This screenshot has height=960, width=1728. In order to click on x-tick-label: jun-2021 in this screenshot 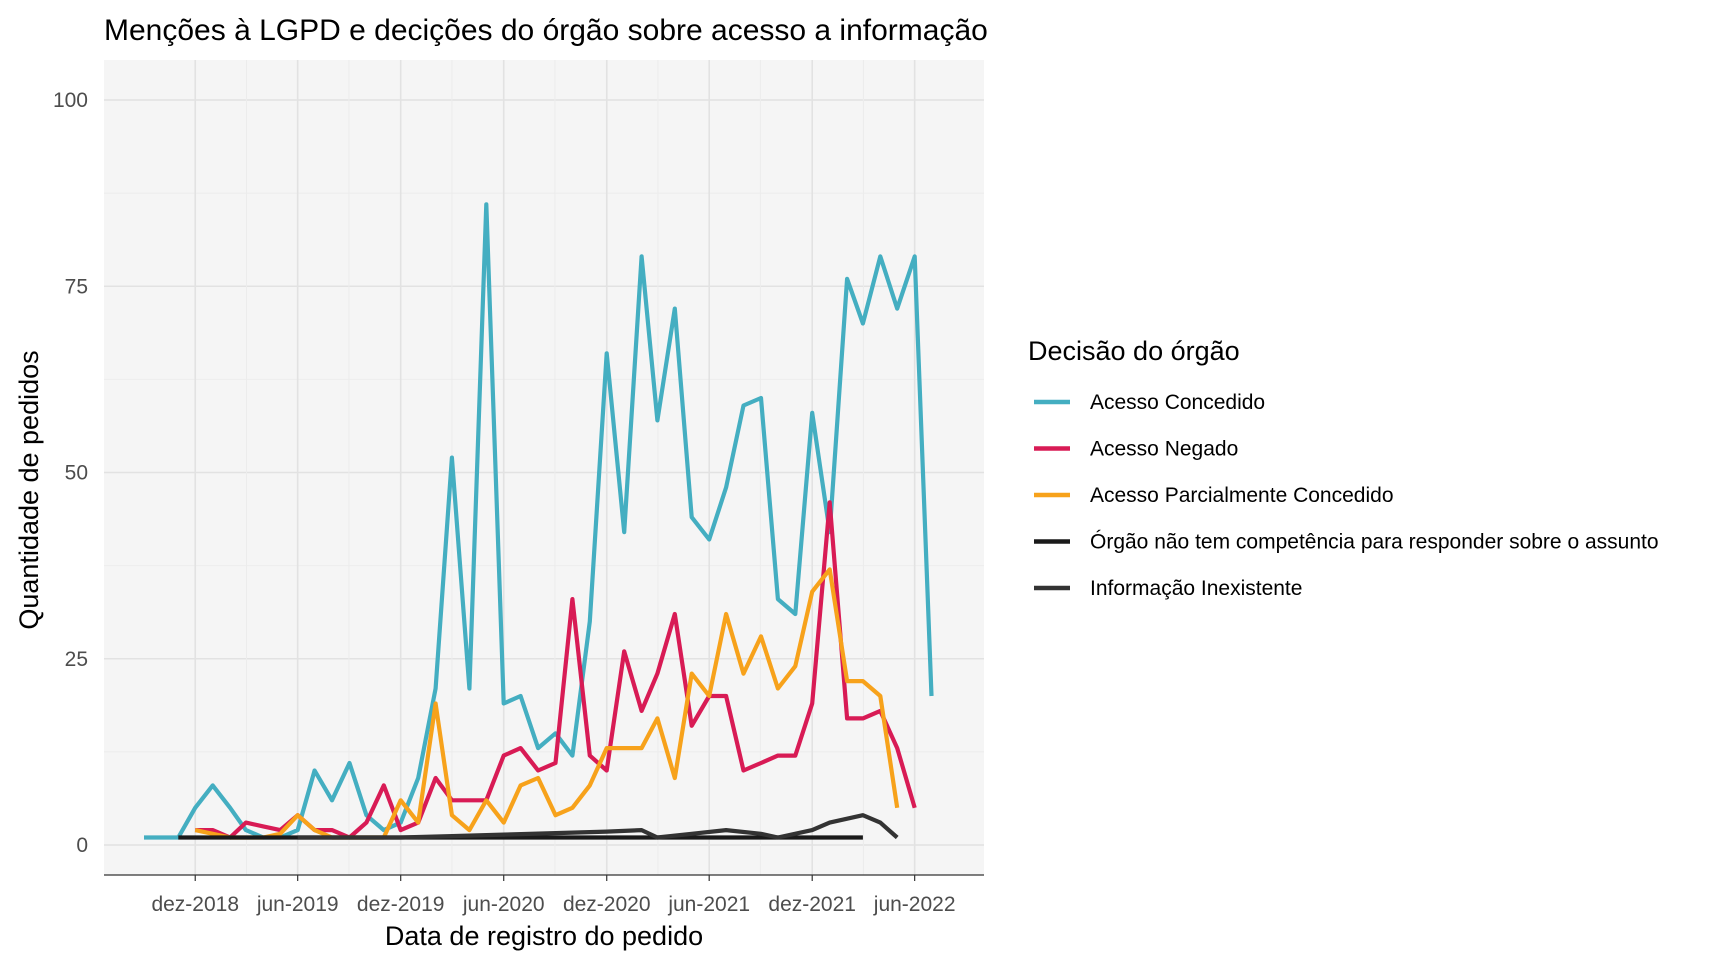, I will do `click(708, 904)`.